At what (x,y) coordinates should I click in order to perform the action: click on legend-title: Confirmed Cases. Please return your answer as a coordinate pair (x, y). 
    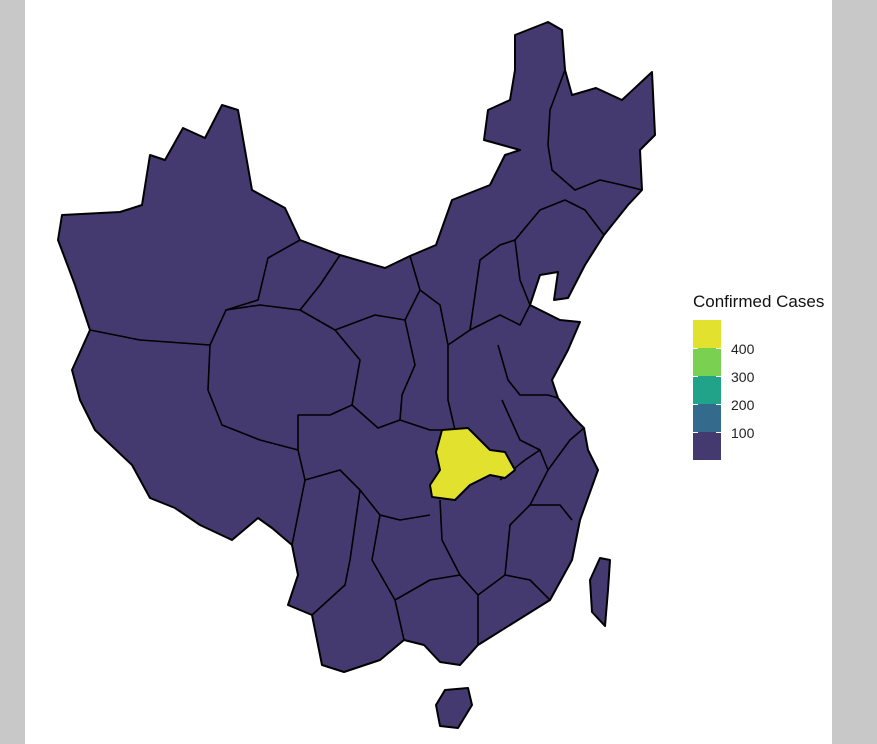
    Looking at the image, I should click on (759, 301).